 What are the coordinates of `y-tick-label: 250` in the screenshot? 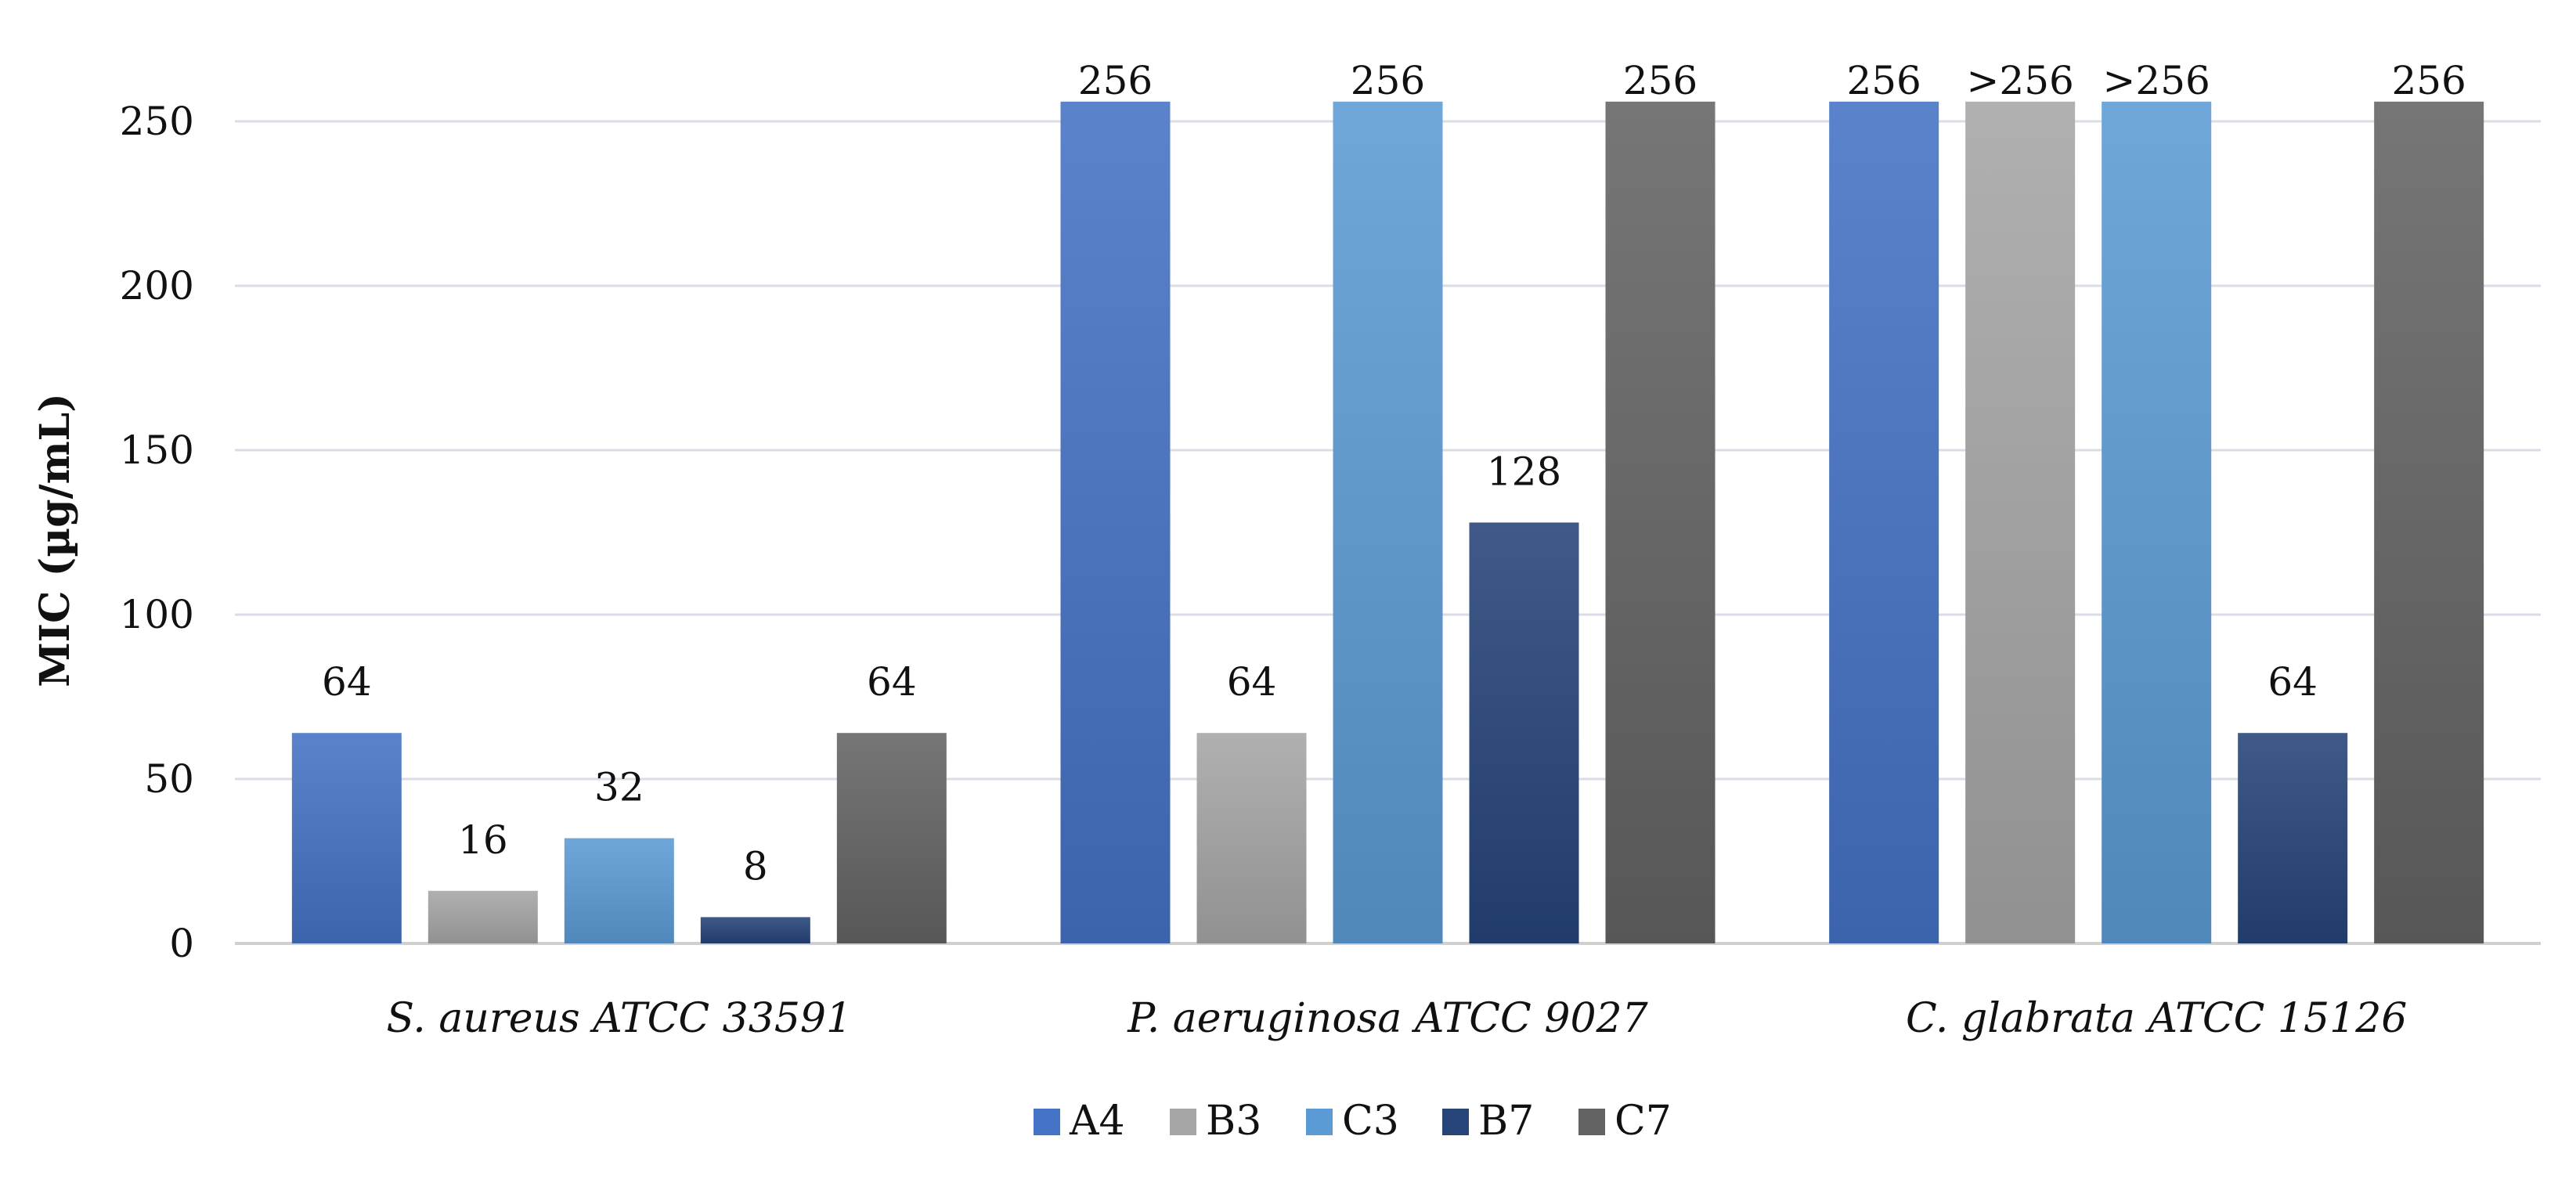 It's located at (157, 121).